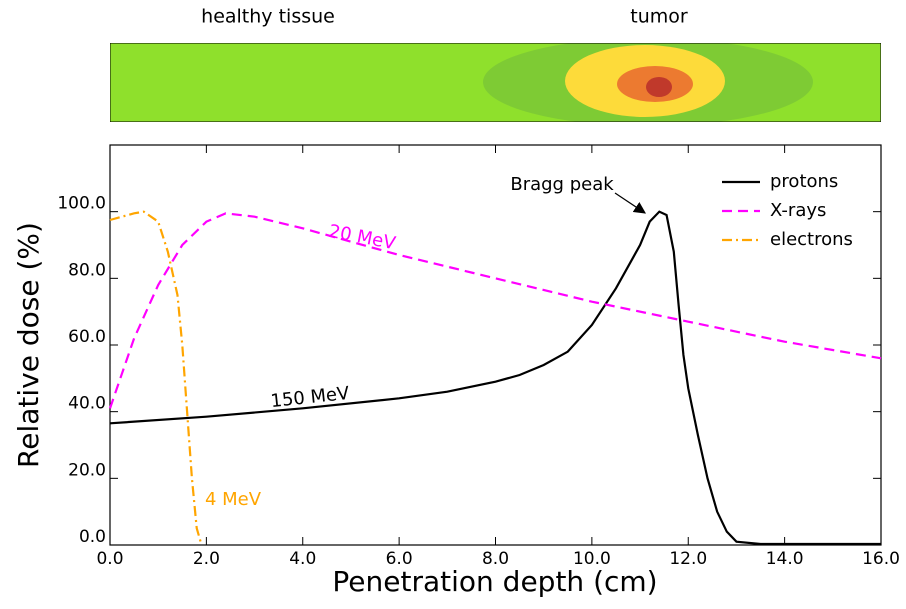 Image resolution: width=906 pixels, height=609 pixels. What do you see at coordinates (399, 559) in the screenshot?
I see `x-tick-label: 6.0` at bounding box center [399, 559].